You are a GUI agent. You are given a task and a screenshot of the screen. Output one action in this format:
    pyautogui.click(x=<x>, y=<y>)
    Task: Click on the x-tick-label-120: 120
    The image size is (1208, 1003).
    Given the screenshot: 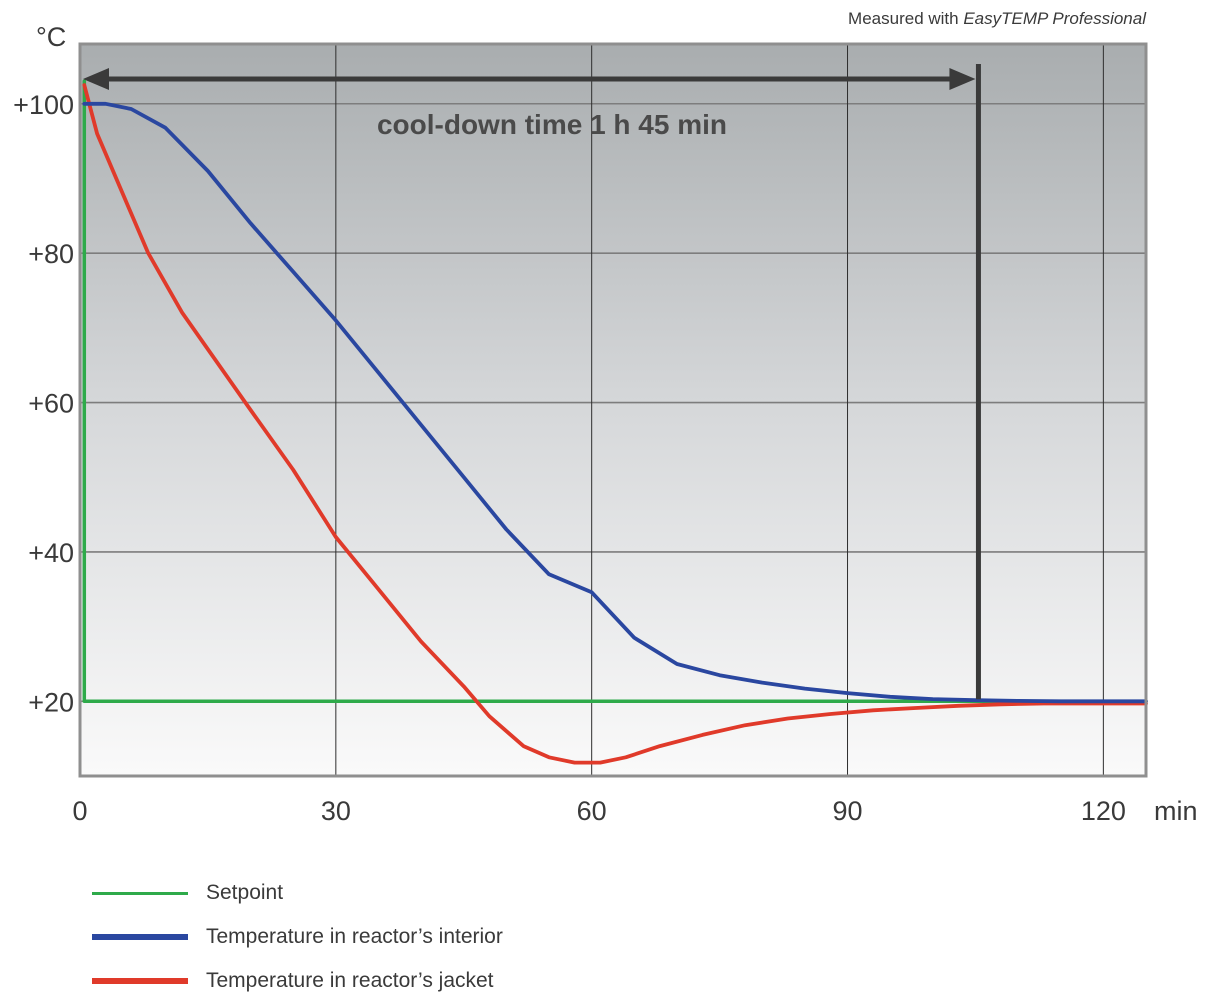 What is the action you would take?
    pyautogui.click(x=1103, y=811)
    